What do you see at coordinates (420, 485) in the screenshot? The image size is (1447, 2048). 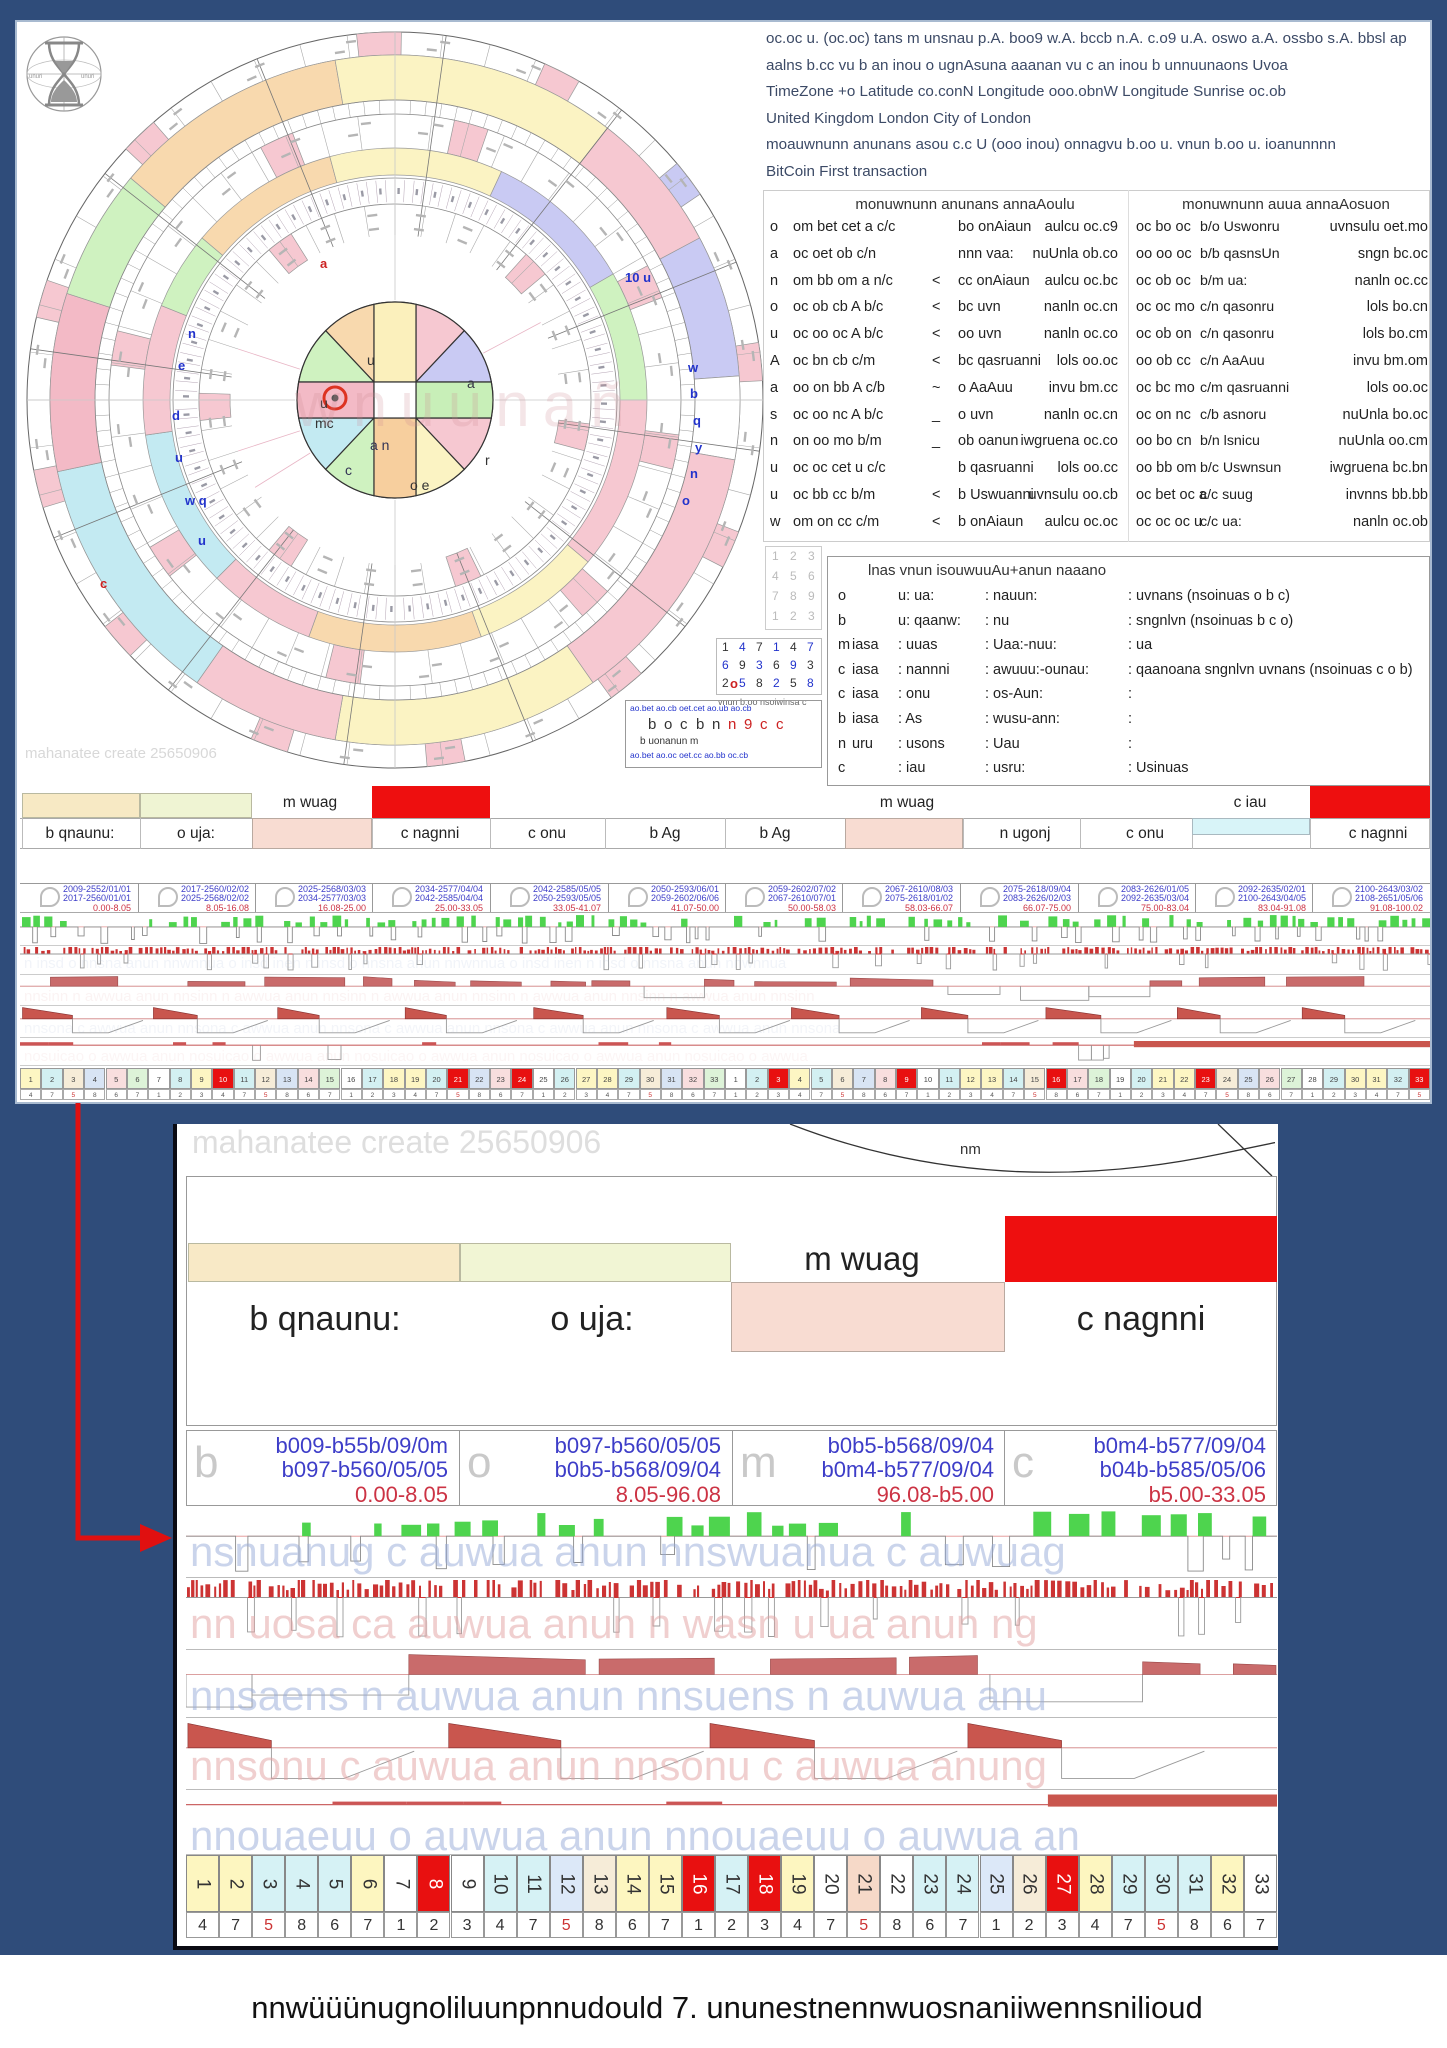 I see `svg-text: o e` at bounding box center [420, 485].